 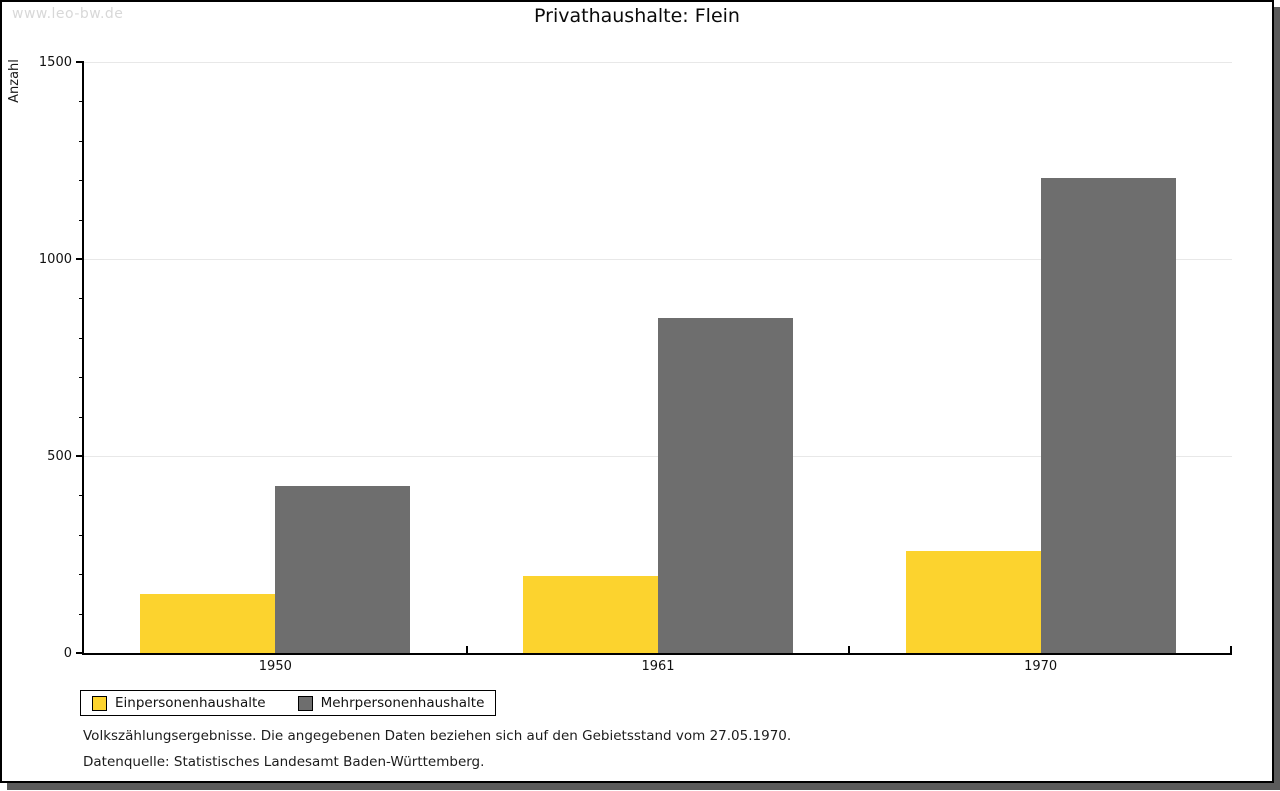 What do you see at coordinates (1041, 666) in the screenshot?
I see `x-axis-category-label: 1970` at bounding box center [1041, 666].